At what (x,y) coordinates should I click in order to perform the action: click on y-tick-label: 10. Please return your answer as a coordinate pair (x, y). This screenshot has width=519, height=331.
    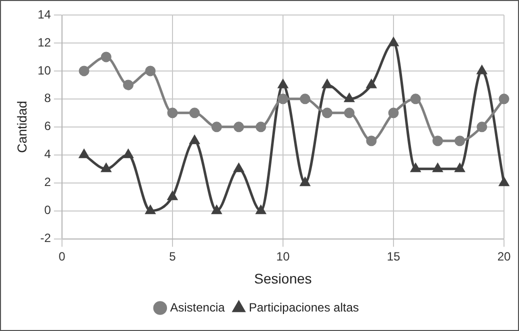
    Looking at the image, I should click on (45, 70).